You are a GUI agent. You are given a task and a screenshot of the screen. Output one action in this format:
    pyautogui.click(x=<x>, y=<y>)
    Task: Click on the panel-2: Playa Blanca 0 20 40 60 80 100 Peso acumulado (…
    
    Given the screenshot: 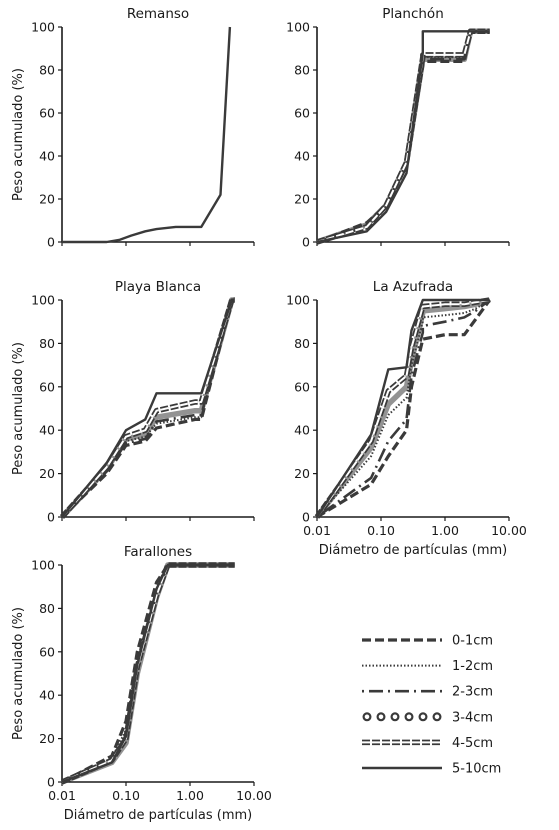 What is the action you would take?
    pyautogui.click(x=133, y=402)
    